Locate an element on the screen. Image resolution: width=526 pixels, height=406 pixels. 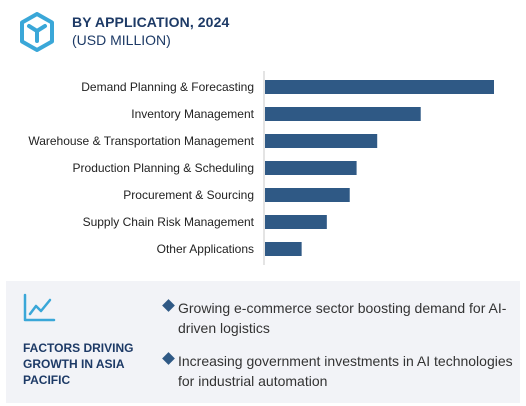
category-label: Production Planning & Scheduling is located at coordinates (163, 168).